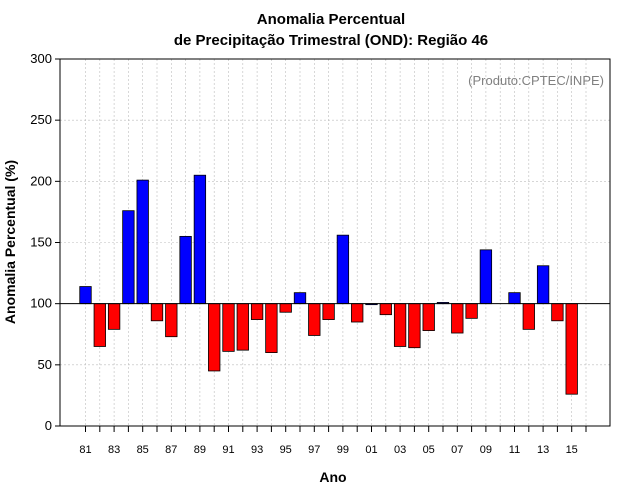  I want to click on y-tick-label: 200, so click(41, 180).